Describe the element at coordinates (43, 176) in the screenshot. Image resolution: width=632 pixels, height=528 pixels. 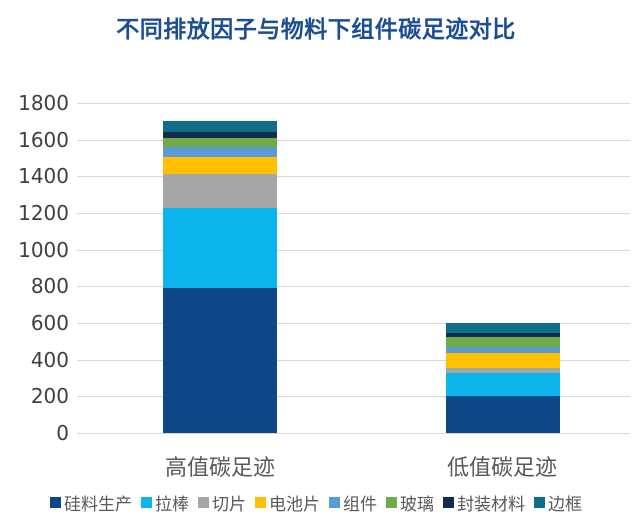
I see `y-axis-tick-label: 1400` at that location.